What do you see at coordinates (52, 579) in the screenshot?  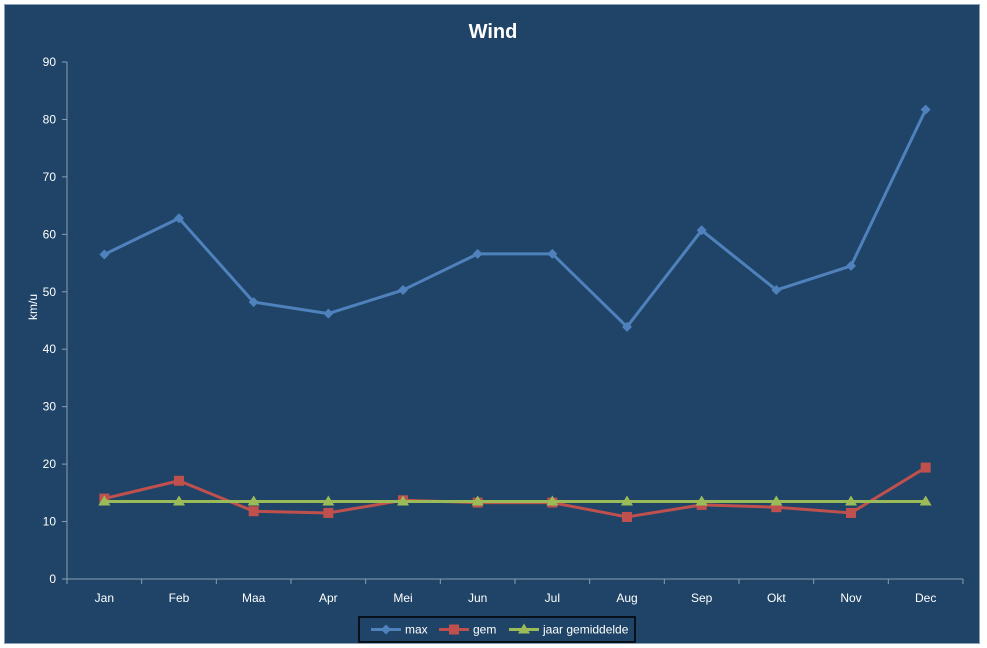 I see `y-tick-label: 0` at bounding box center [52, 579].